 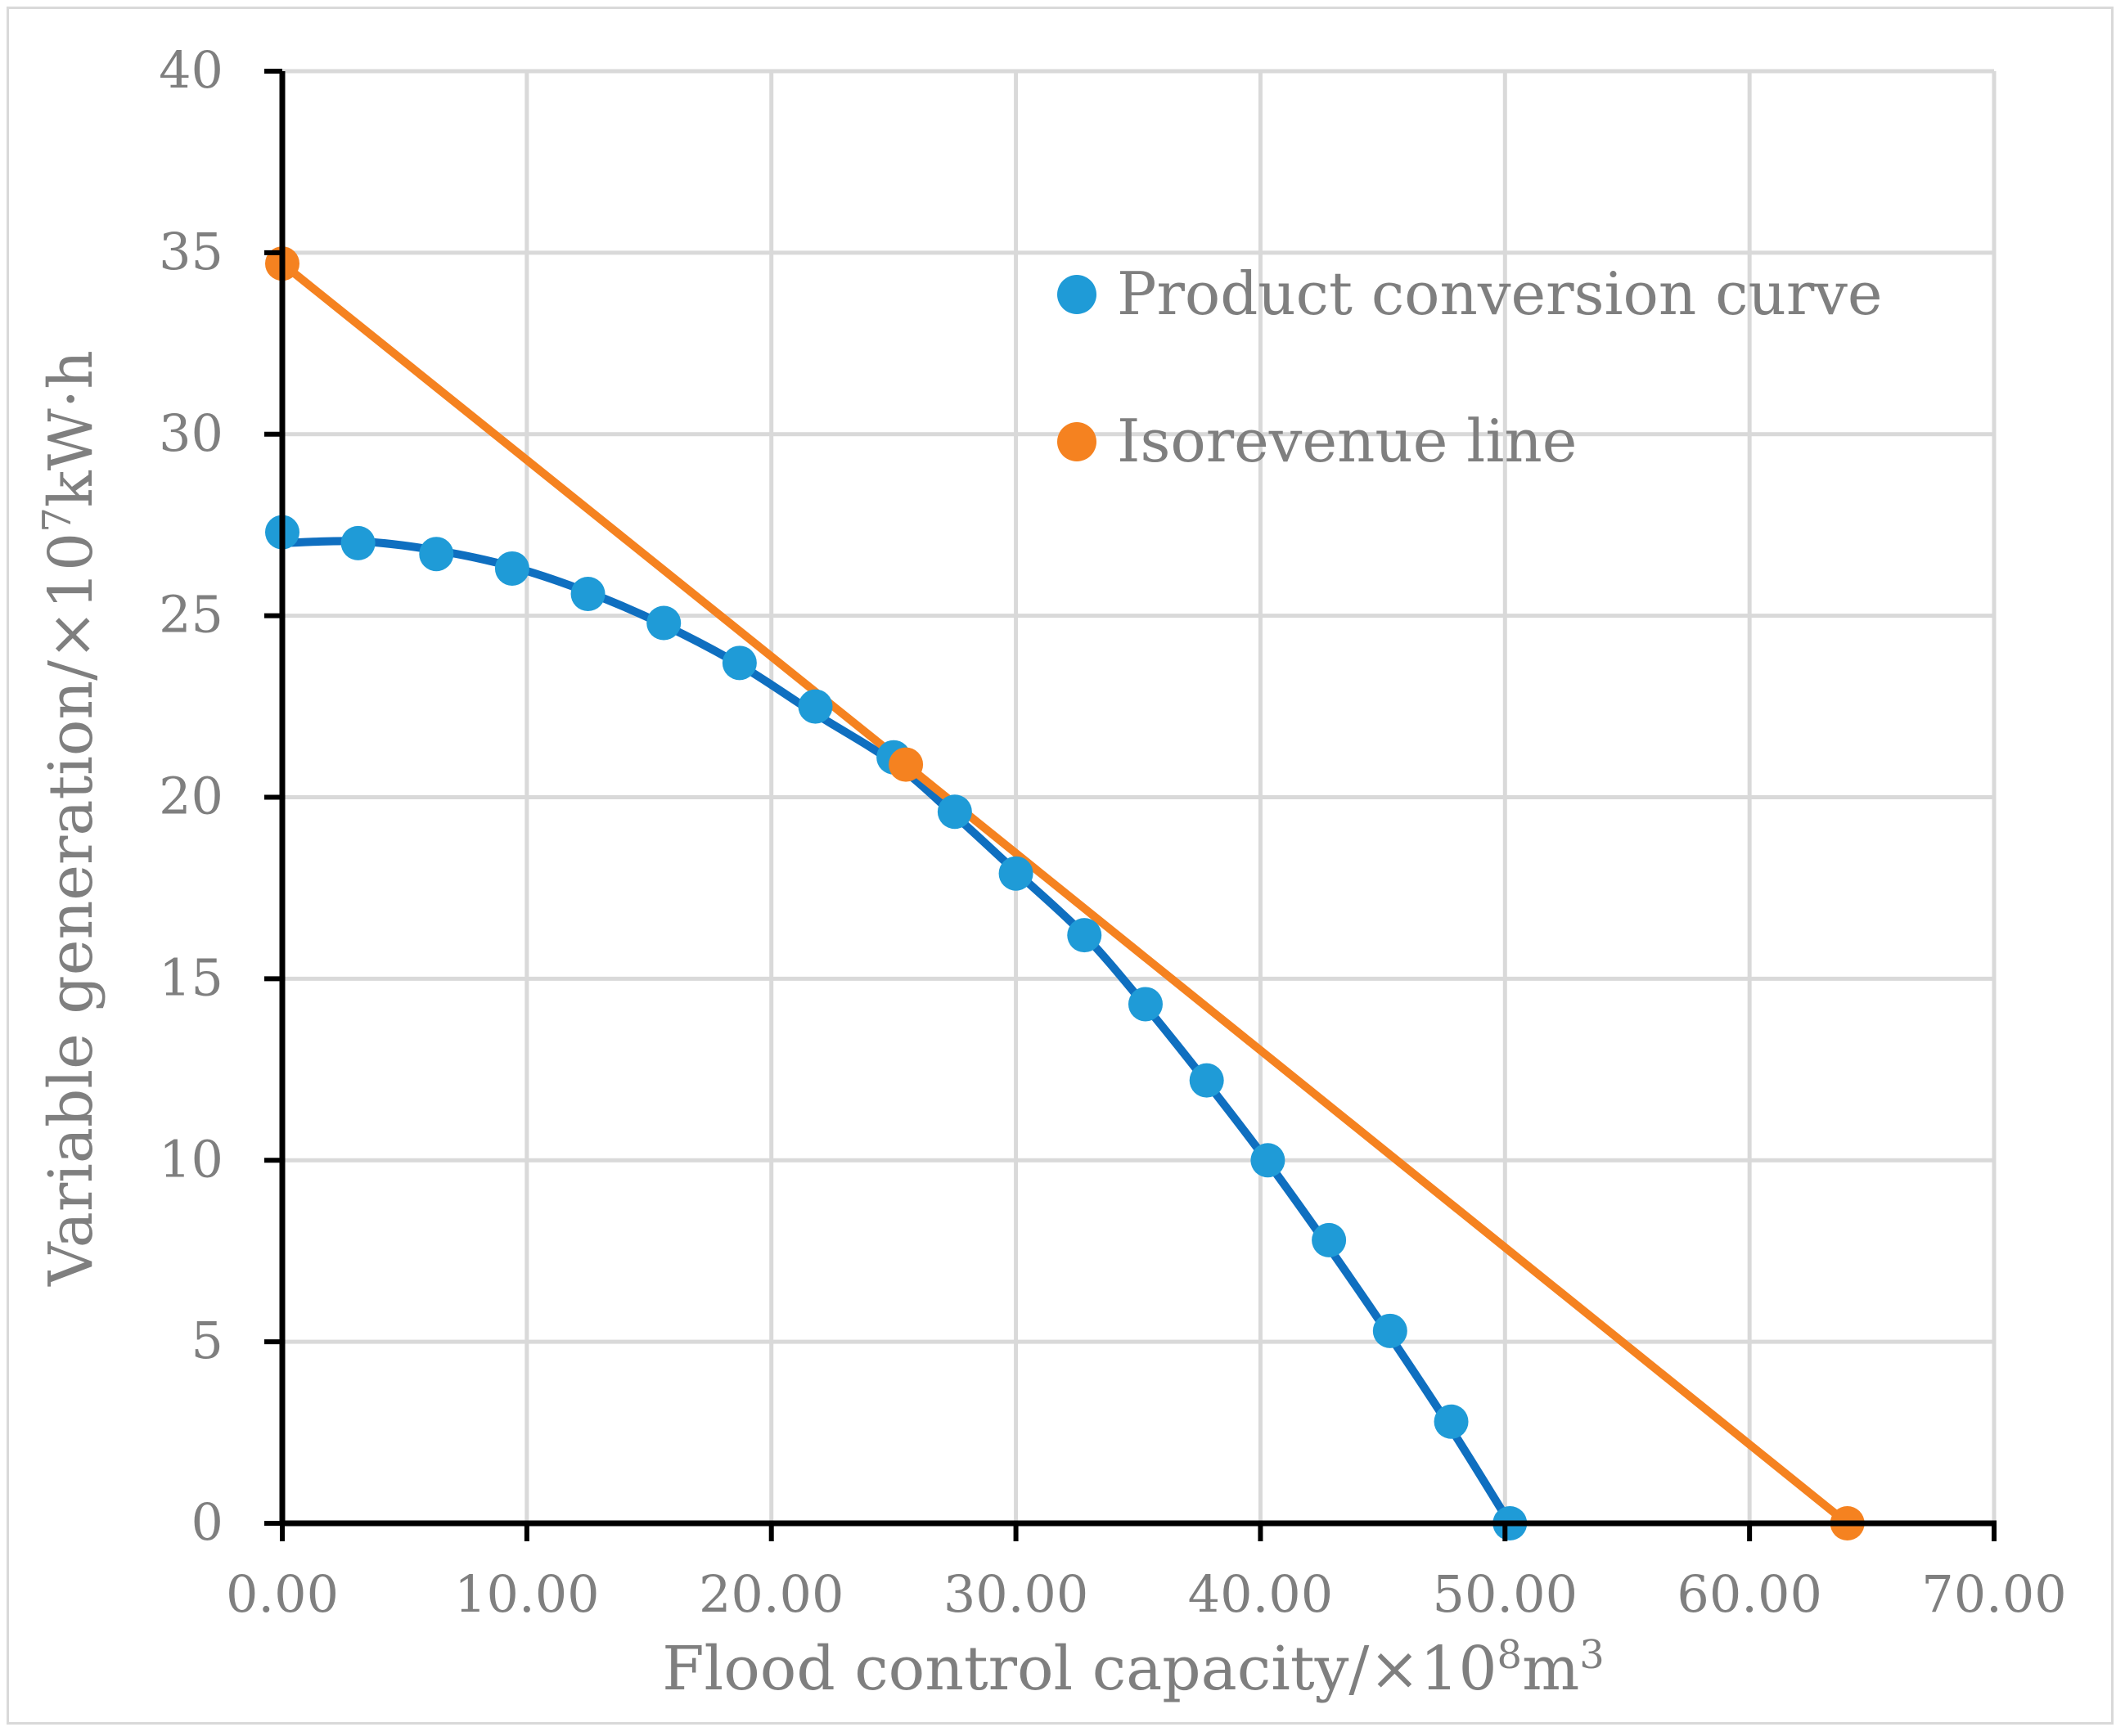 What do you see at coordinates (771, 1594) in the screenshot?
I see `x-tick-label: 20.00` at bounding box center [771, 1594].